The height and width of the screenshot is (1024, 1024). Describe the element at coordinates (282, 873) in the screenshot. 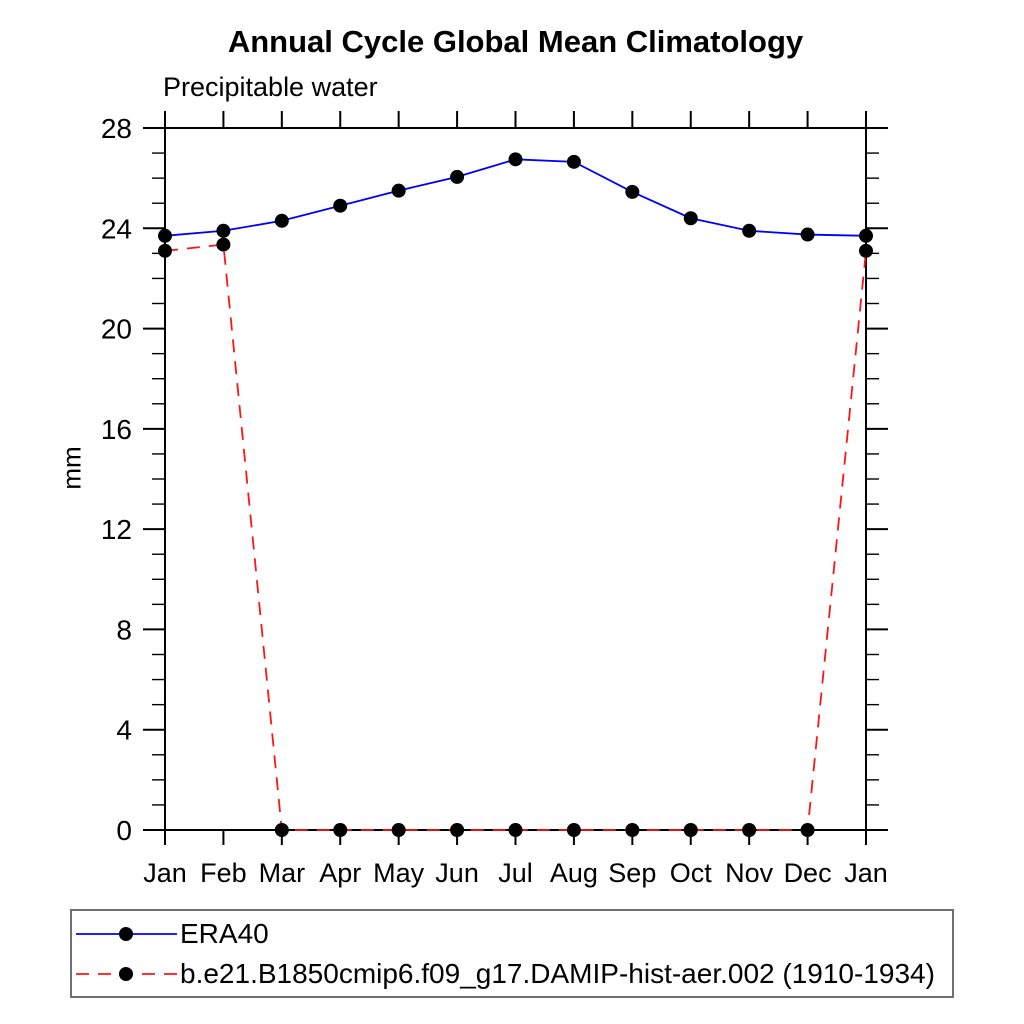

I see `x-tick-label: Mar` at that location.